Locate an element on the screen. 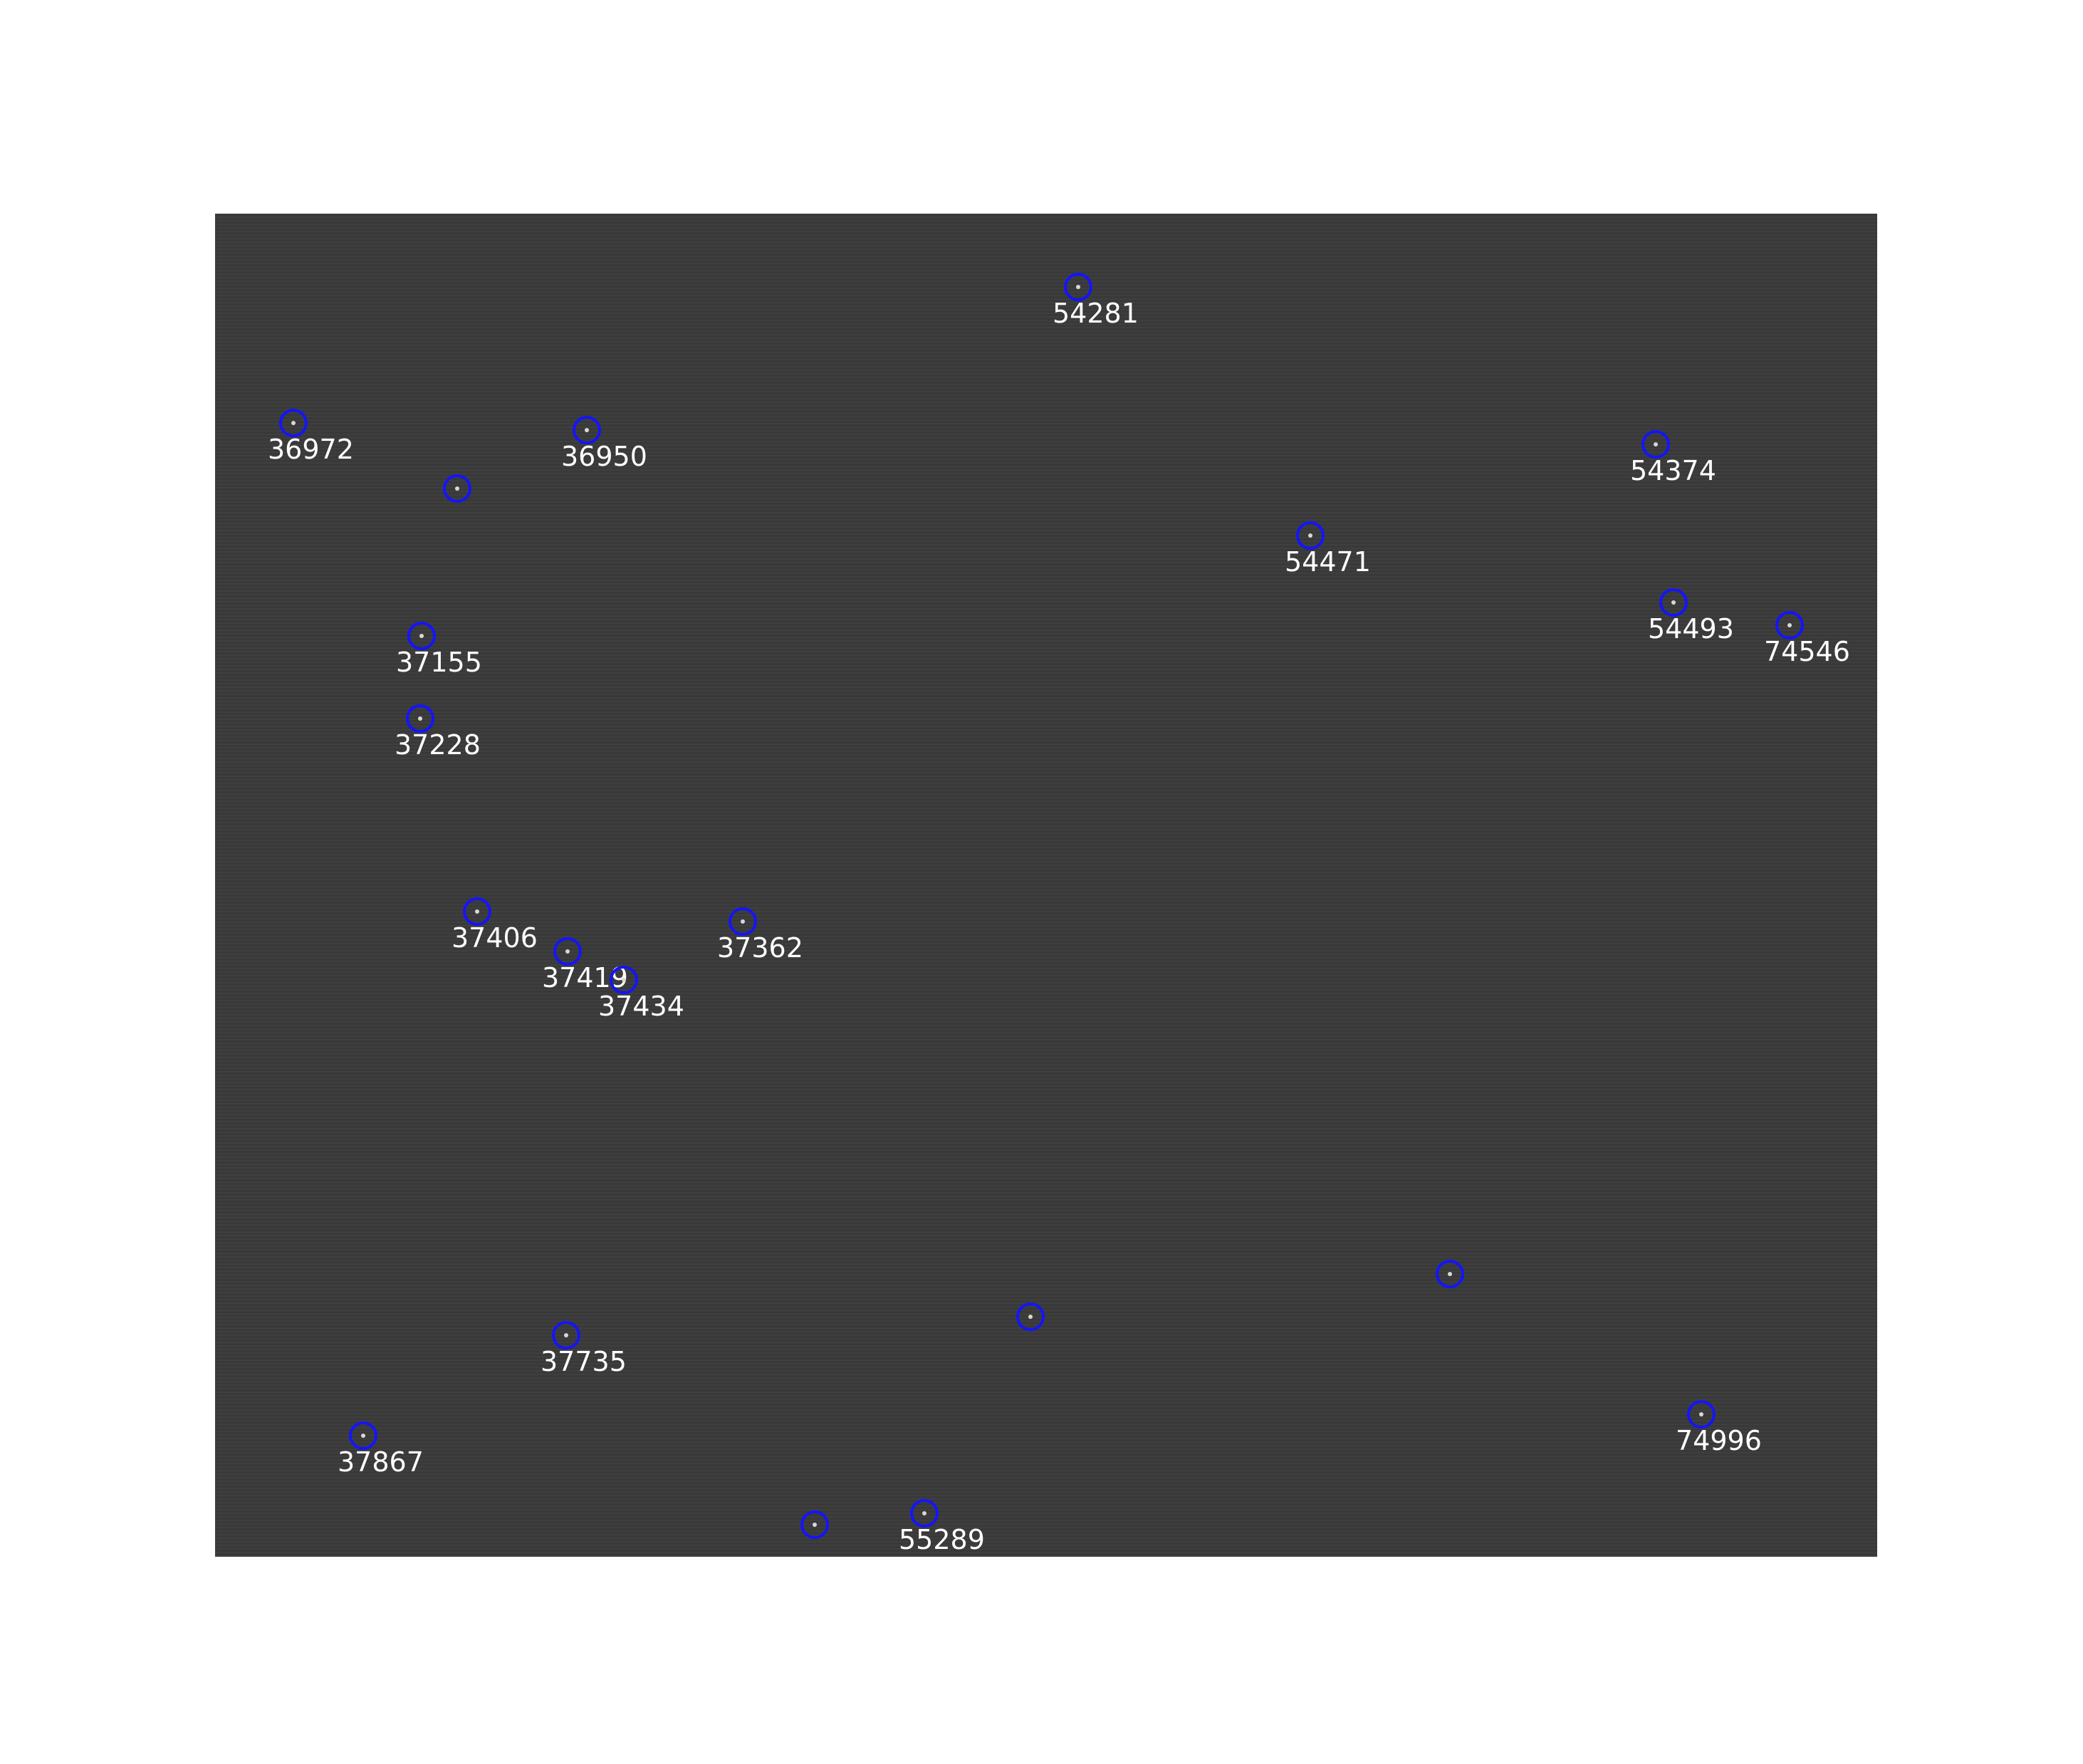 This screenshot has width=2083, height=1764. marker-label: 36972 is located at coordinates (311, 450).